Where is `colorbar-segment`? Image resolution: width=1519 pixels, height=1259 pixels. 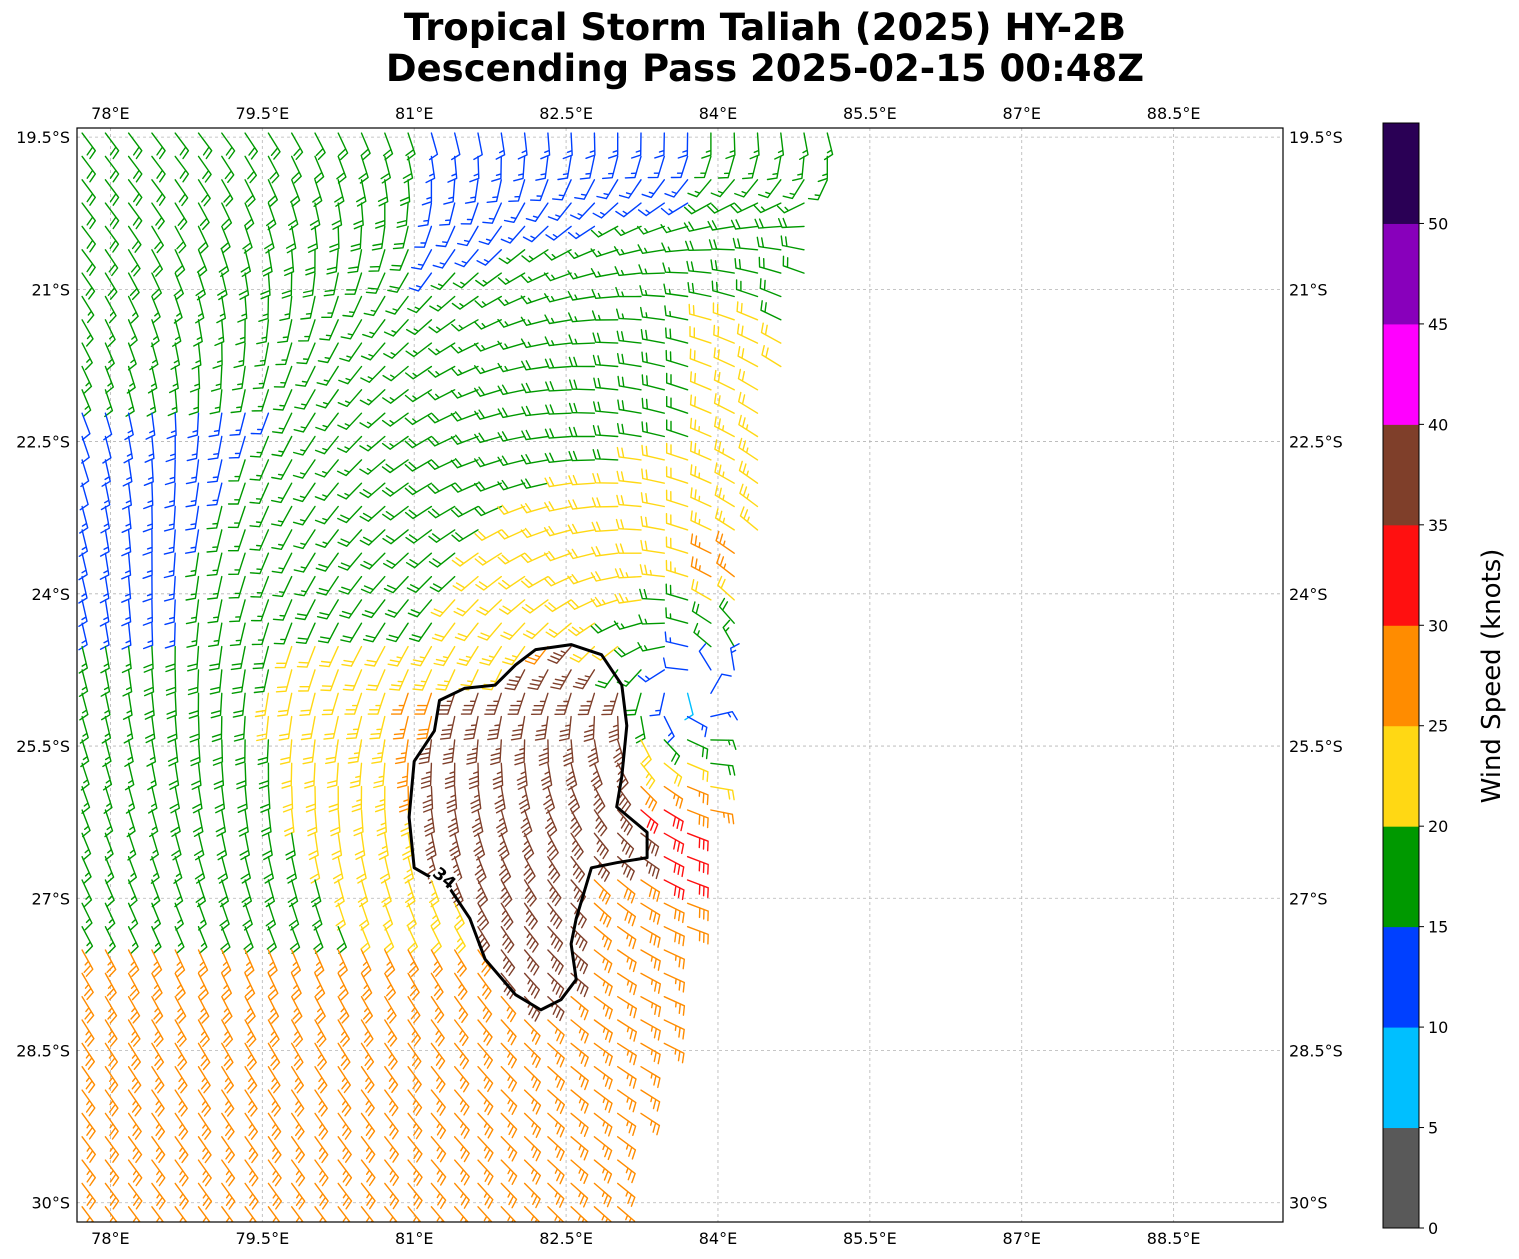 colorbar-segment is located at coordinates (1401, 575).